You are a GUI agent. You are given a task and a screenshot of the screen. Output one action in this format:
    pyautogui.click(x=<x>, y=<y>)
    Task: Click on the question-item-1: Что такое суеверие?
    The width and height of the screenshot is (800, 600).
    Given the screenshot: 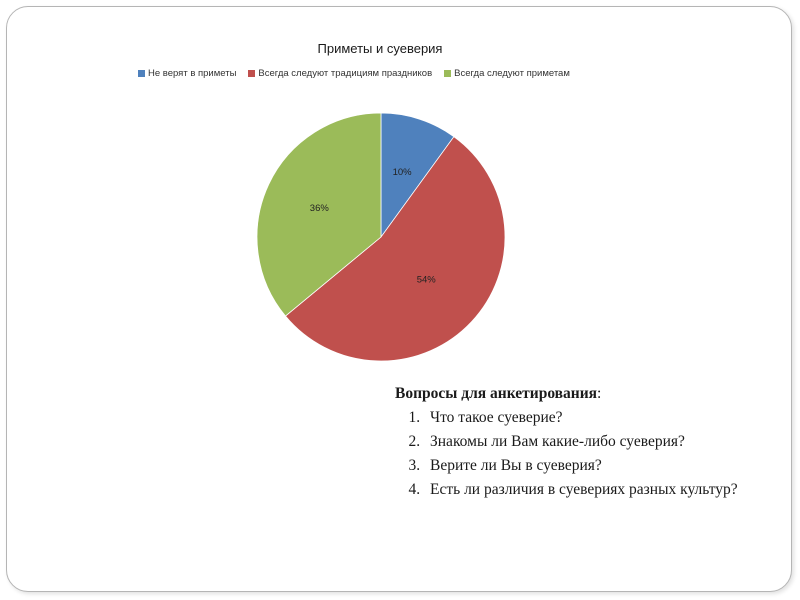 What is the action you would take?
    pyautogui.click(x=602, y=418)
    